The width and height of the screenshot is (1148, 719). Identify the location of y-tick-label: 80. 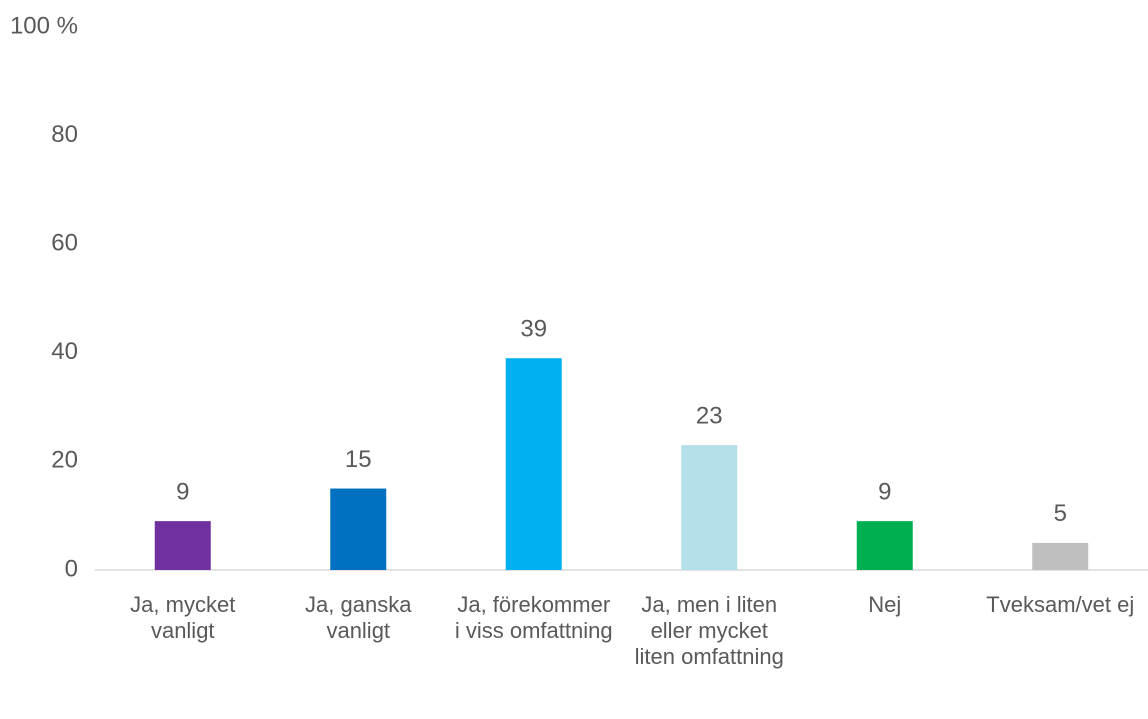
(64, 134).